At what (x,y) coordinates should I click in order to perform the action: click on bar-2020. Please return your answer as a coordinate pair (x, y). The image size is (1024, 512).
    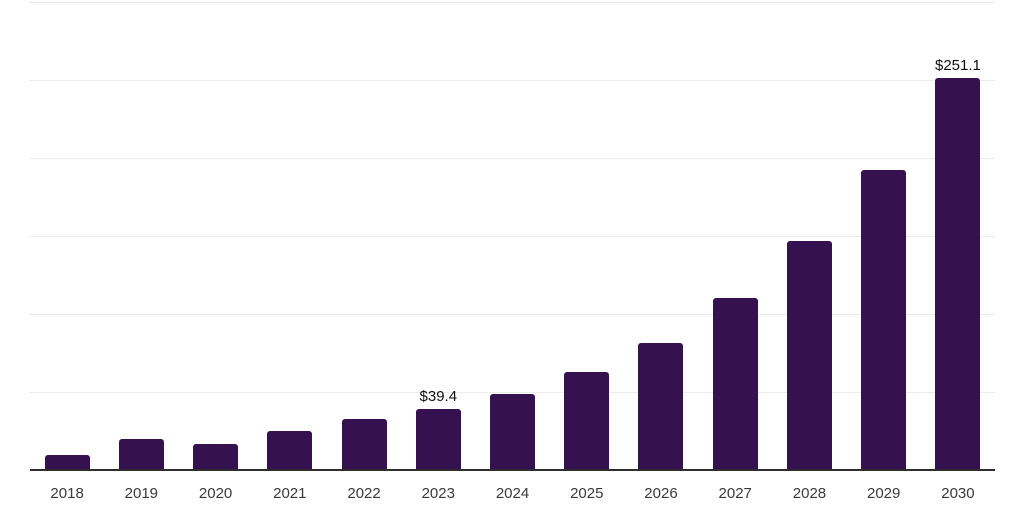
    Looking at the image, I should click on (216, 456).